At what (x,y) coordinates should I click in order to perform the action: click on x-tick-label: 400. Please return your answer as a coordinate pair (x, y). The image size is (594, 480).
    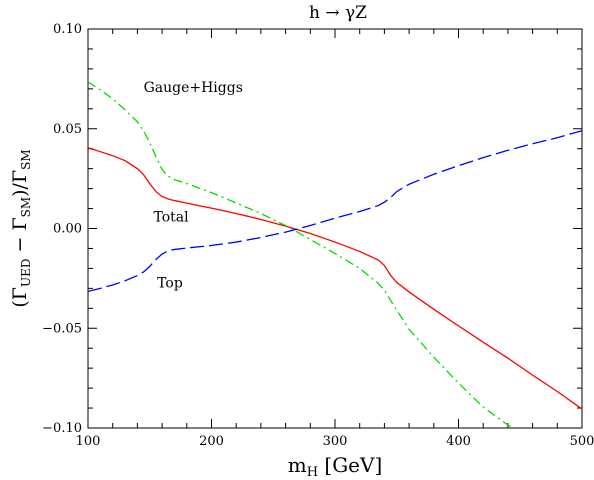
    Looking at the image, I should click on (458, 441).